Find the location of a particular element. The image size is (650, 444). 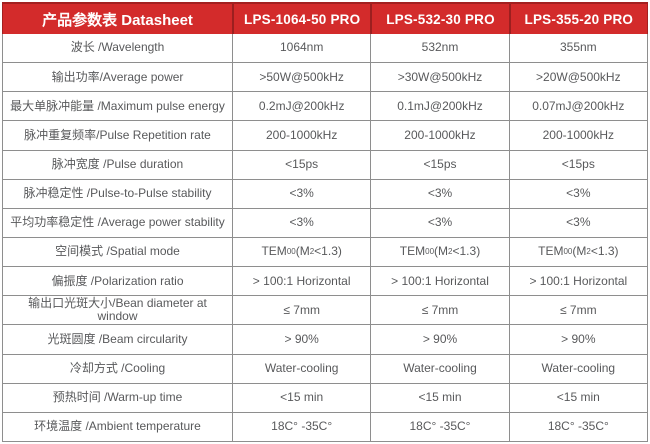

param-label: 光斑圆度 /Beam circularity is located at coordinates (118, 339).